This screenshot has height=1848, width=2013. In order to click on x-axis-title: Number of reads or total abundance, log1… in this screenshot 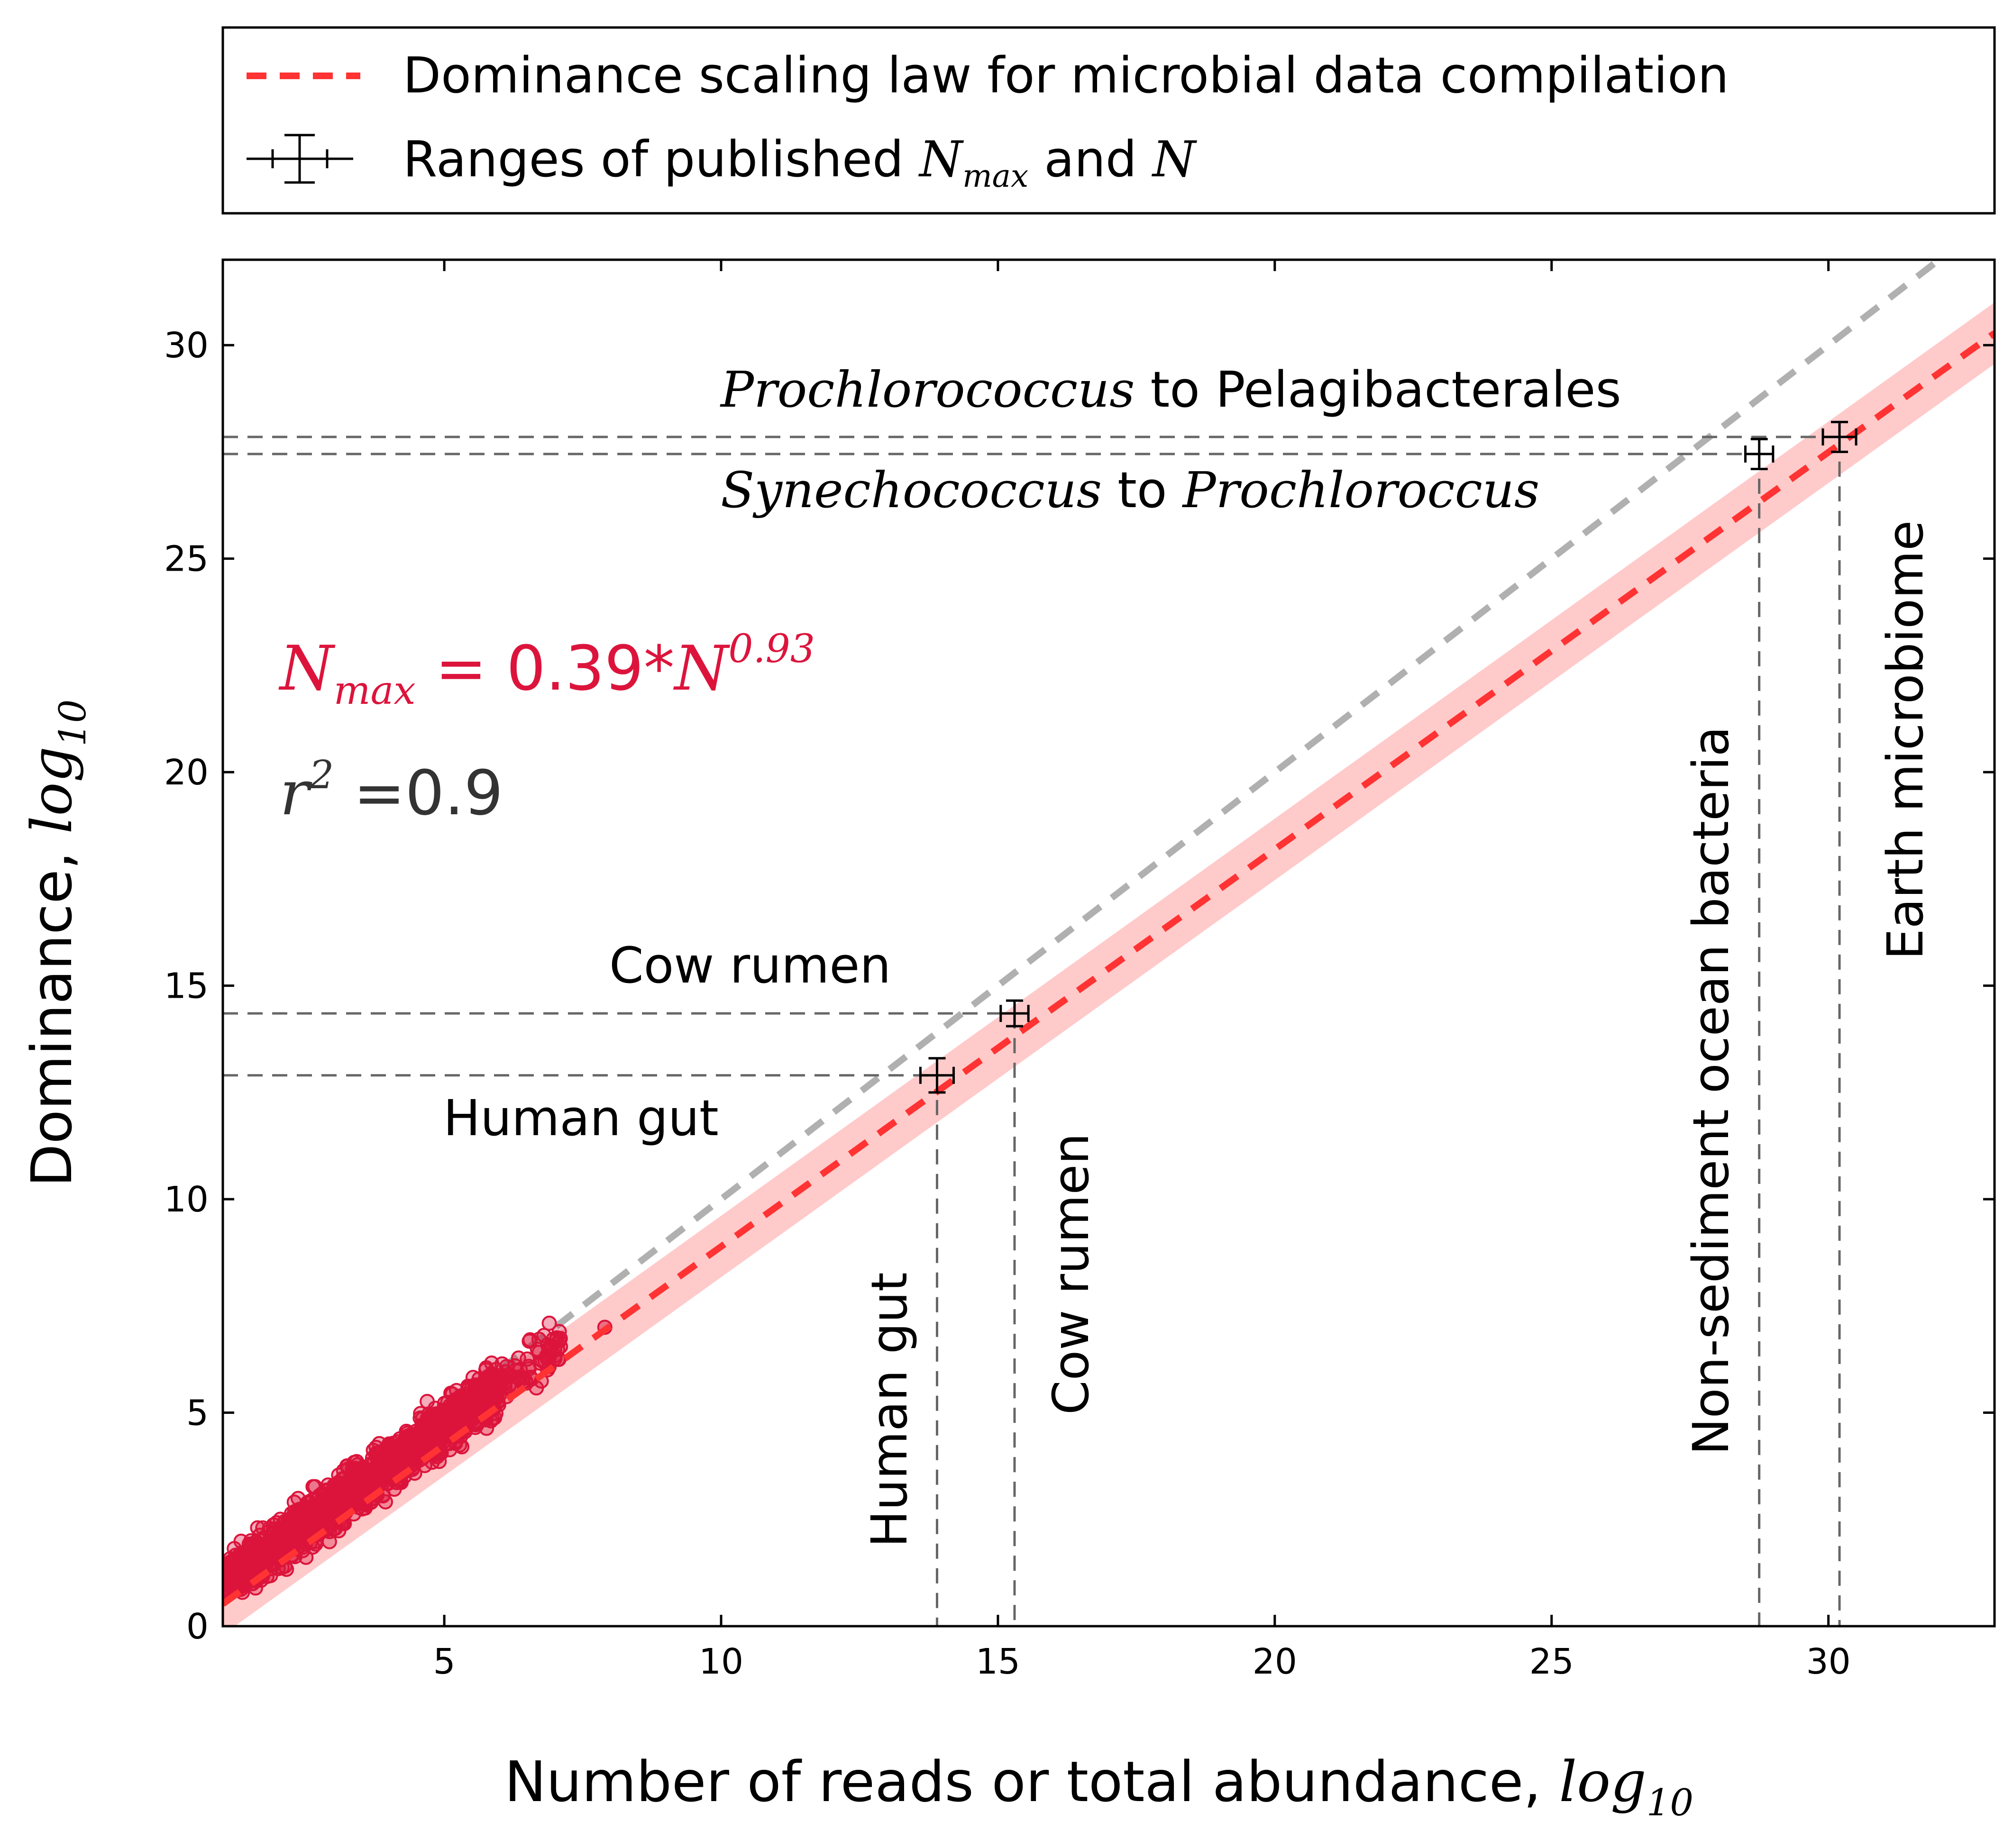, I will do `click(1099, 1786)`.